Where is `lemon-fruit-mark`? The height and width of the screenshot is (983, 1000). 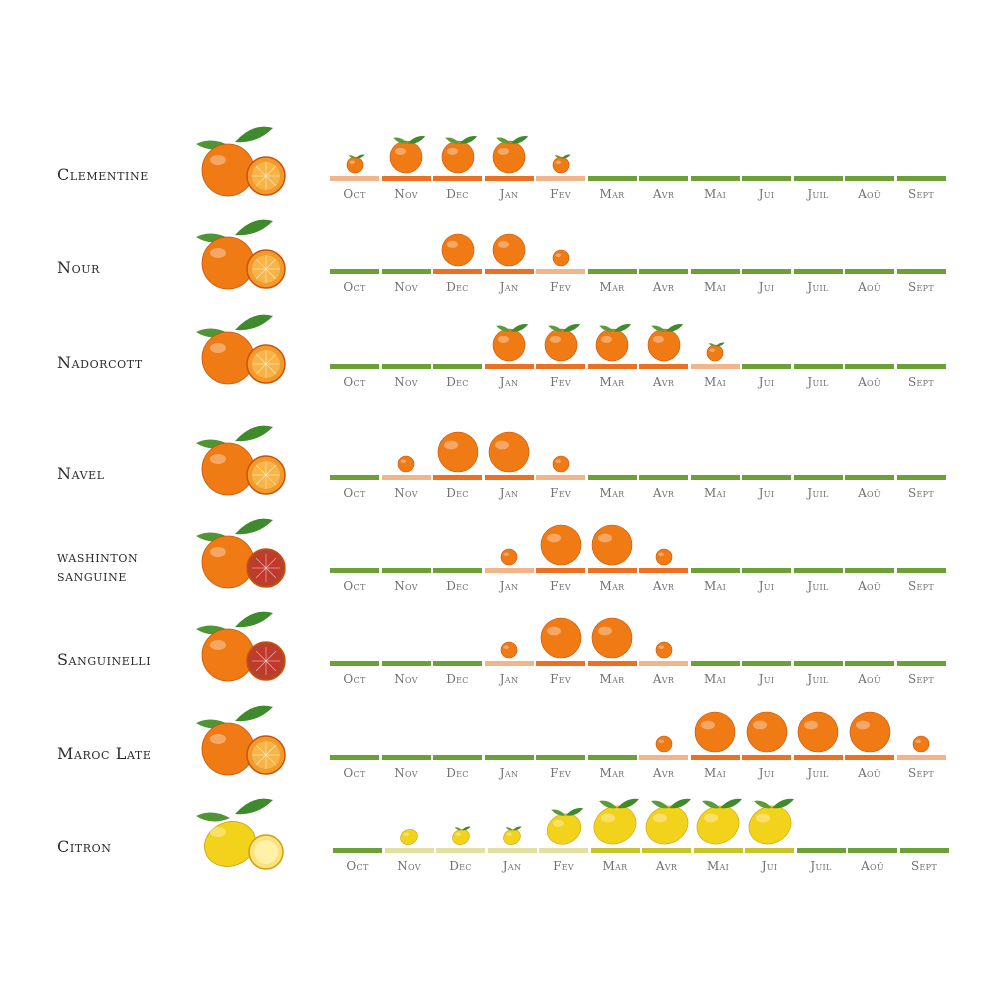
lemon-fruit-mark is located at coordinates (615, 821).